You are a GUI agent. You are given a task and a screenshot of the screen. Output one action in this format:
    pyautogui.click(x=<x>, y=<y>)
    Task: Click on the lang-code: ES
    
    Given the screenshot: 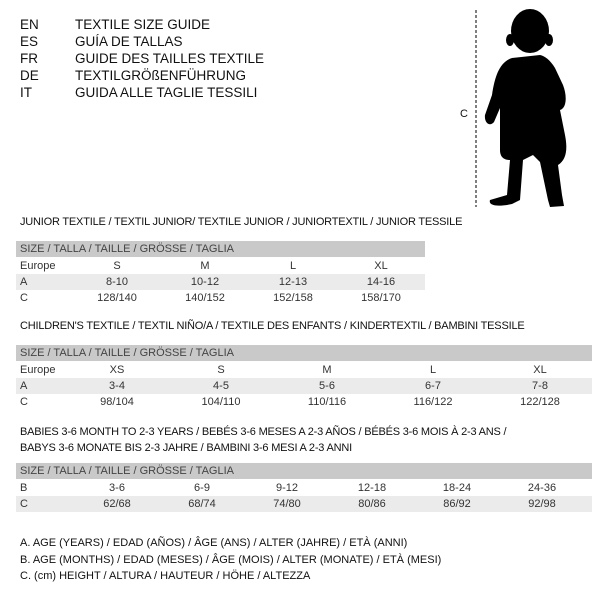 What is the action you would take?
    pyautogui.click(x=29, y=41)
    